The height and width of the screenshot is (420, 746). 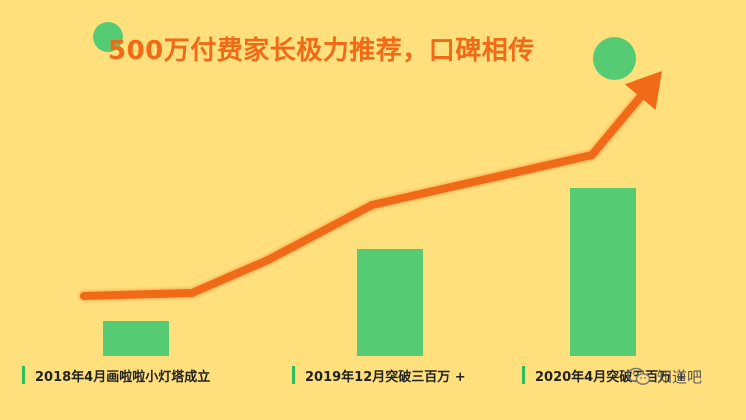 What do you see at coordinates (123, 377) in the screenshot?
I see `milestone-label: 2018年4月画啦啦小灯塔成立` at bounding box center [123, 377].